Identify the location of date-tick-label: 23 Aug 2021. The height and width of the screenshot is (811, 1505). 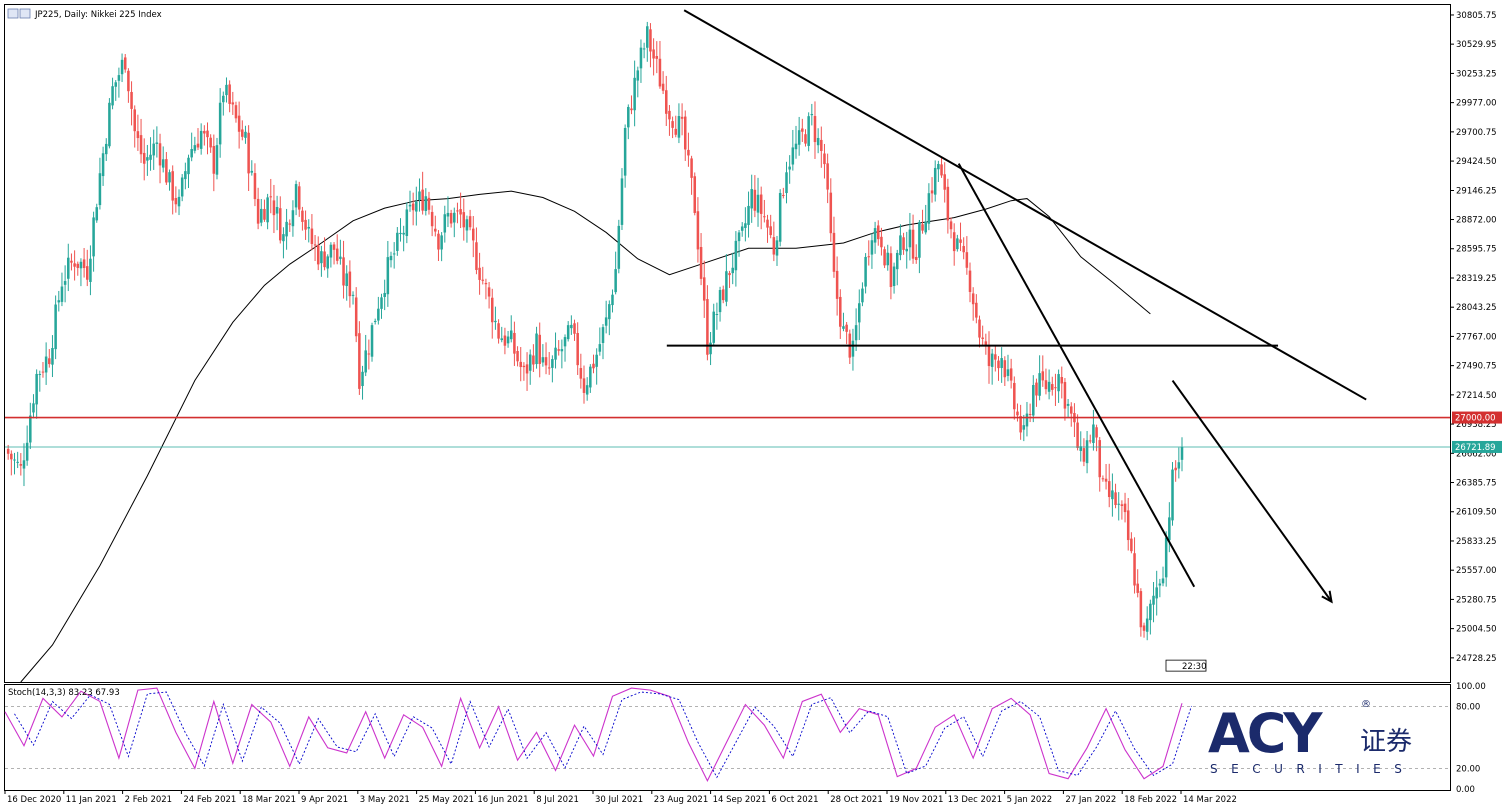
(681, 800).